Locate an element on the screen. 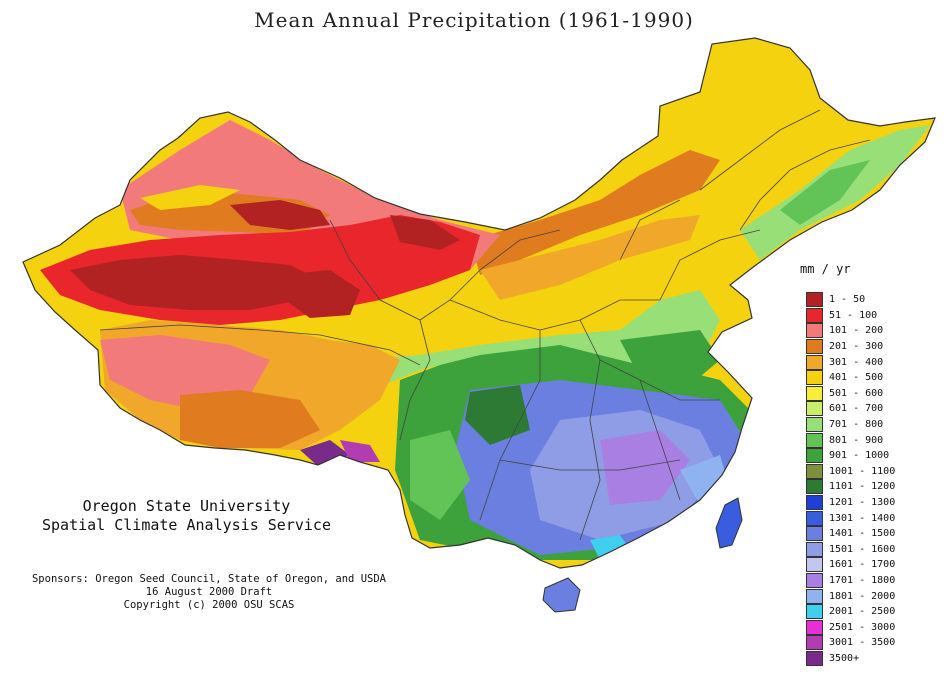 The height and width of the screenshot is (681, 948). org-service: Spatial Climate Analysis Service is located at coordinates (186, 525).